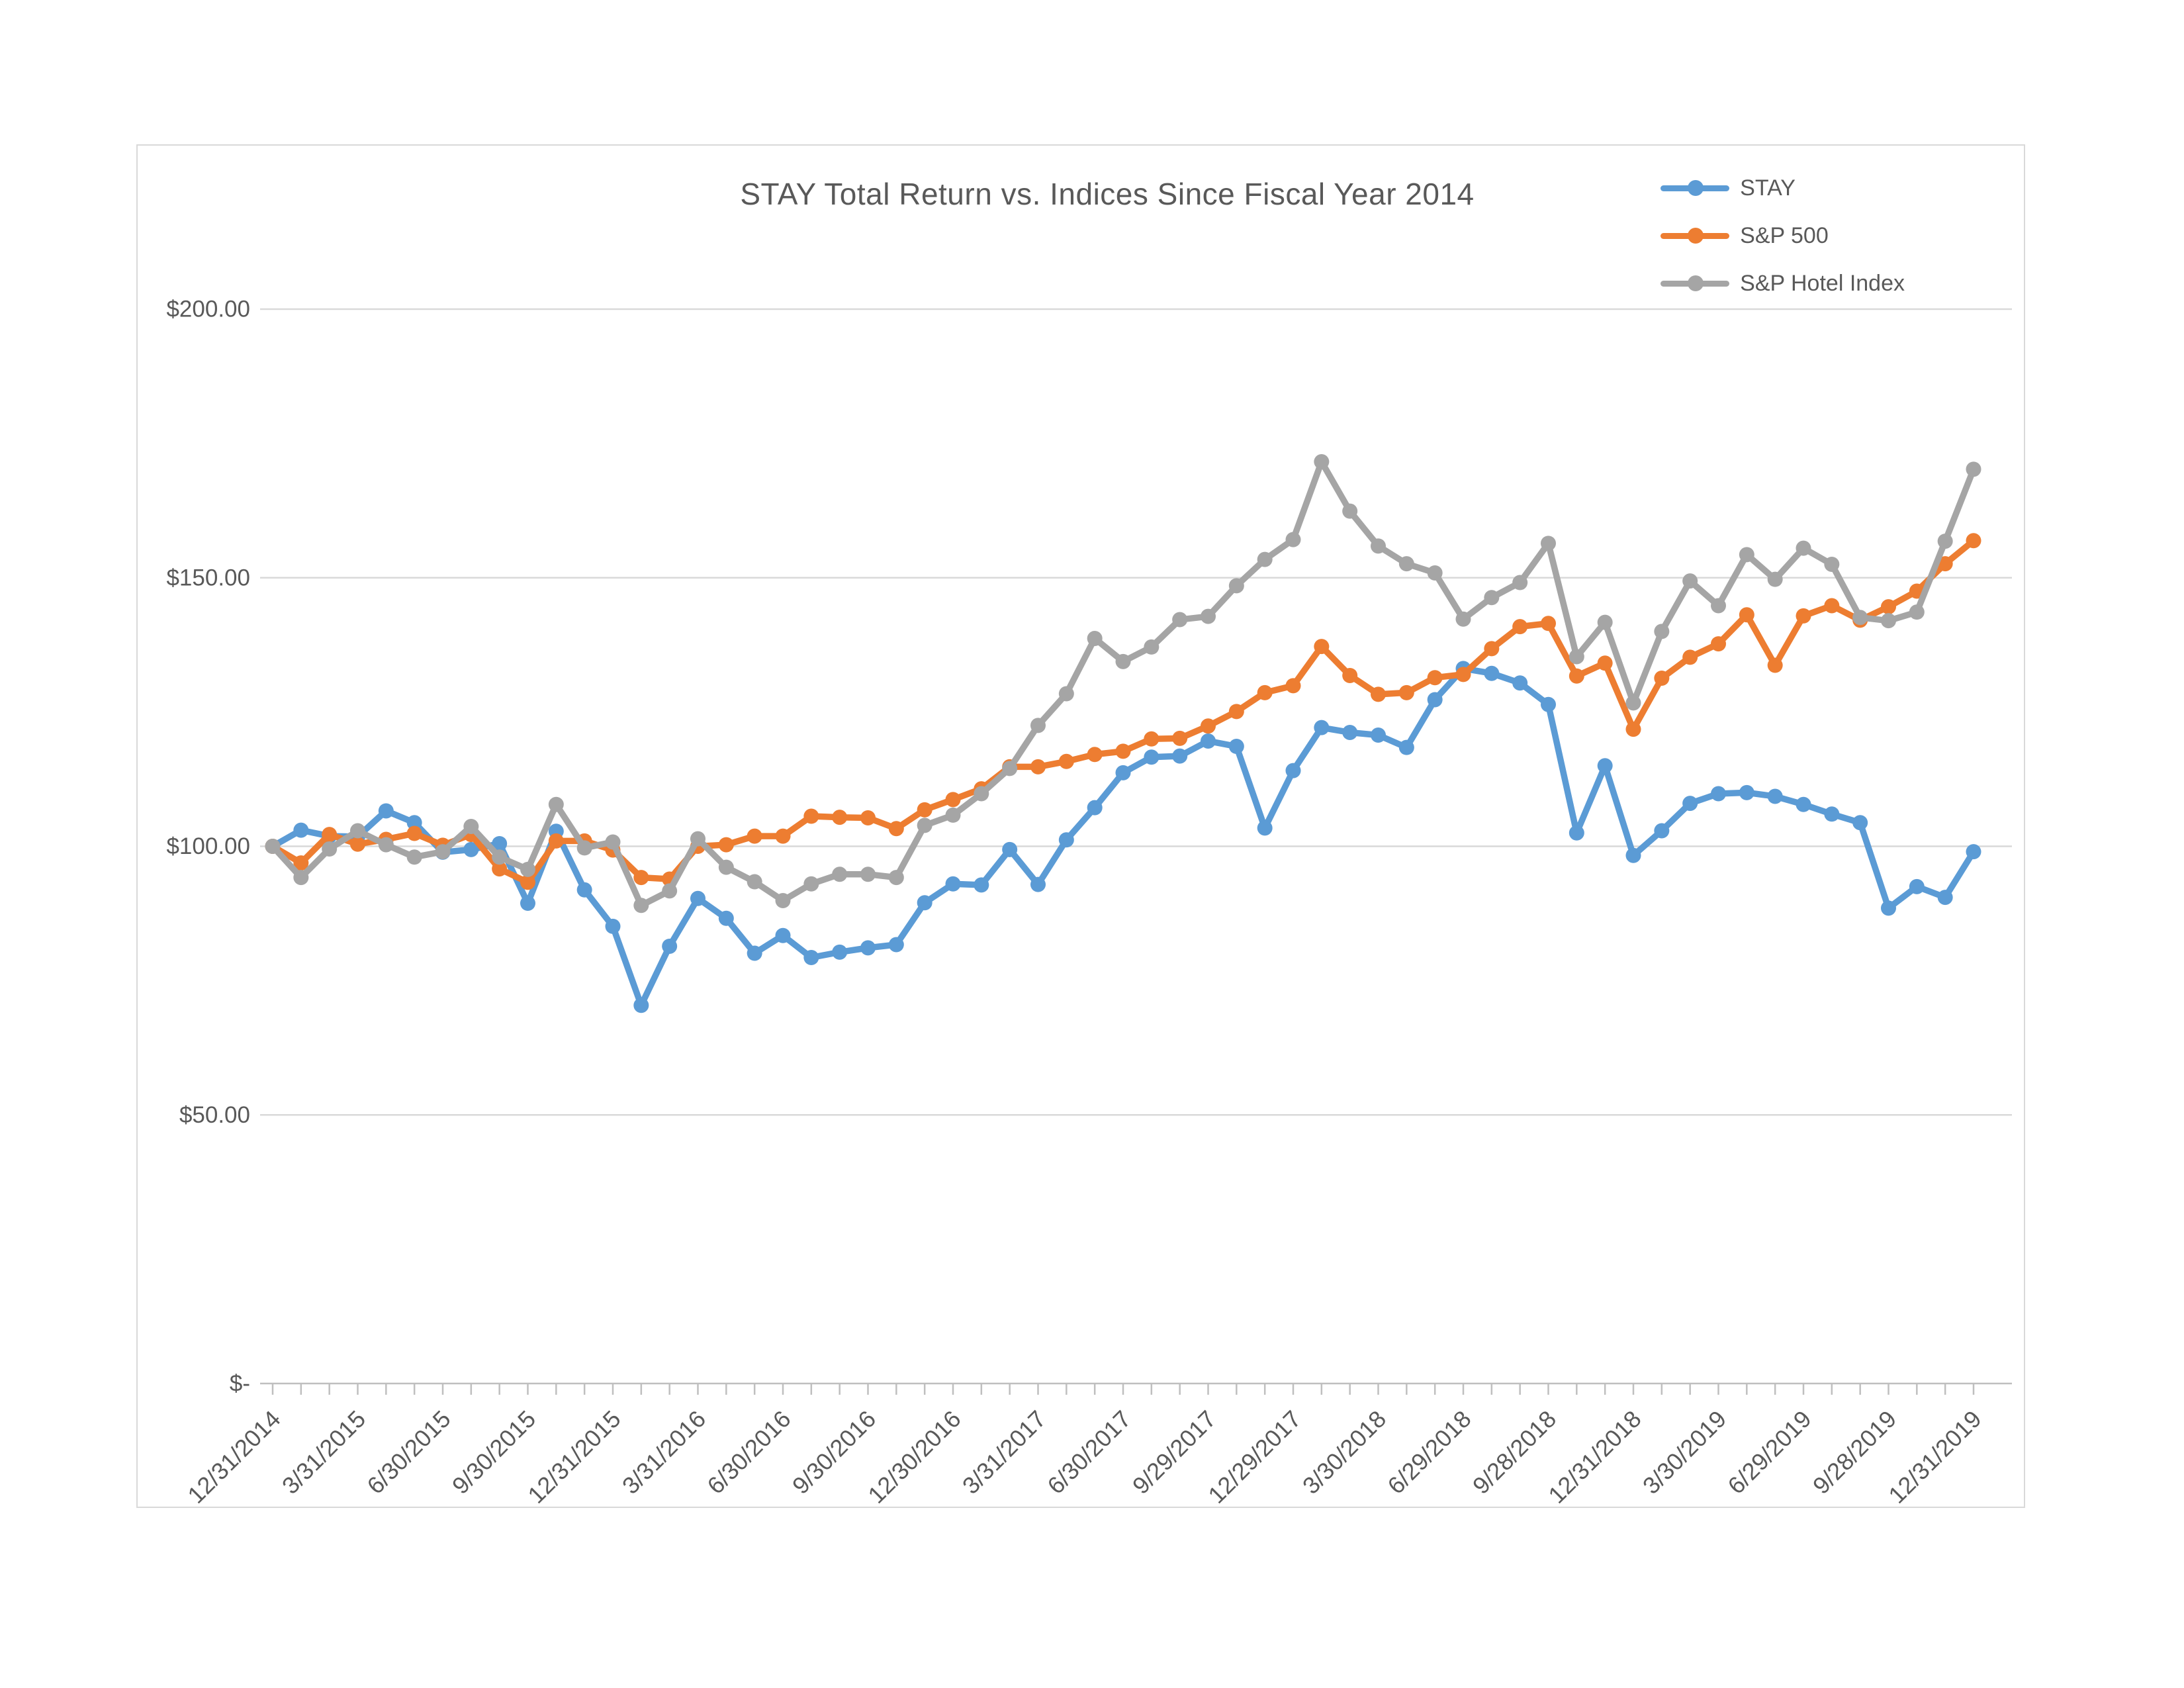  I want to click on legend-item-hotel-index: S&P Hotel Index, so click(1783, 283).